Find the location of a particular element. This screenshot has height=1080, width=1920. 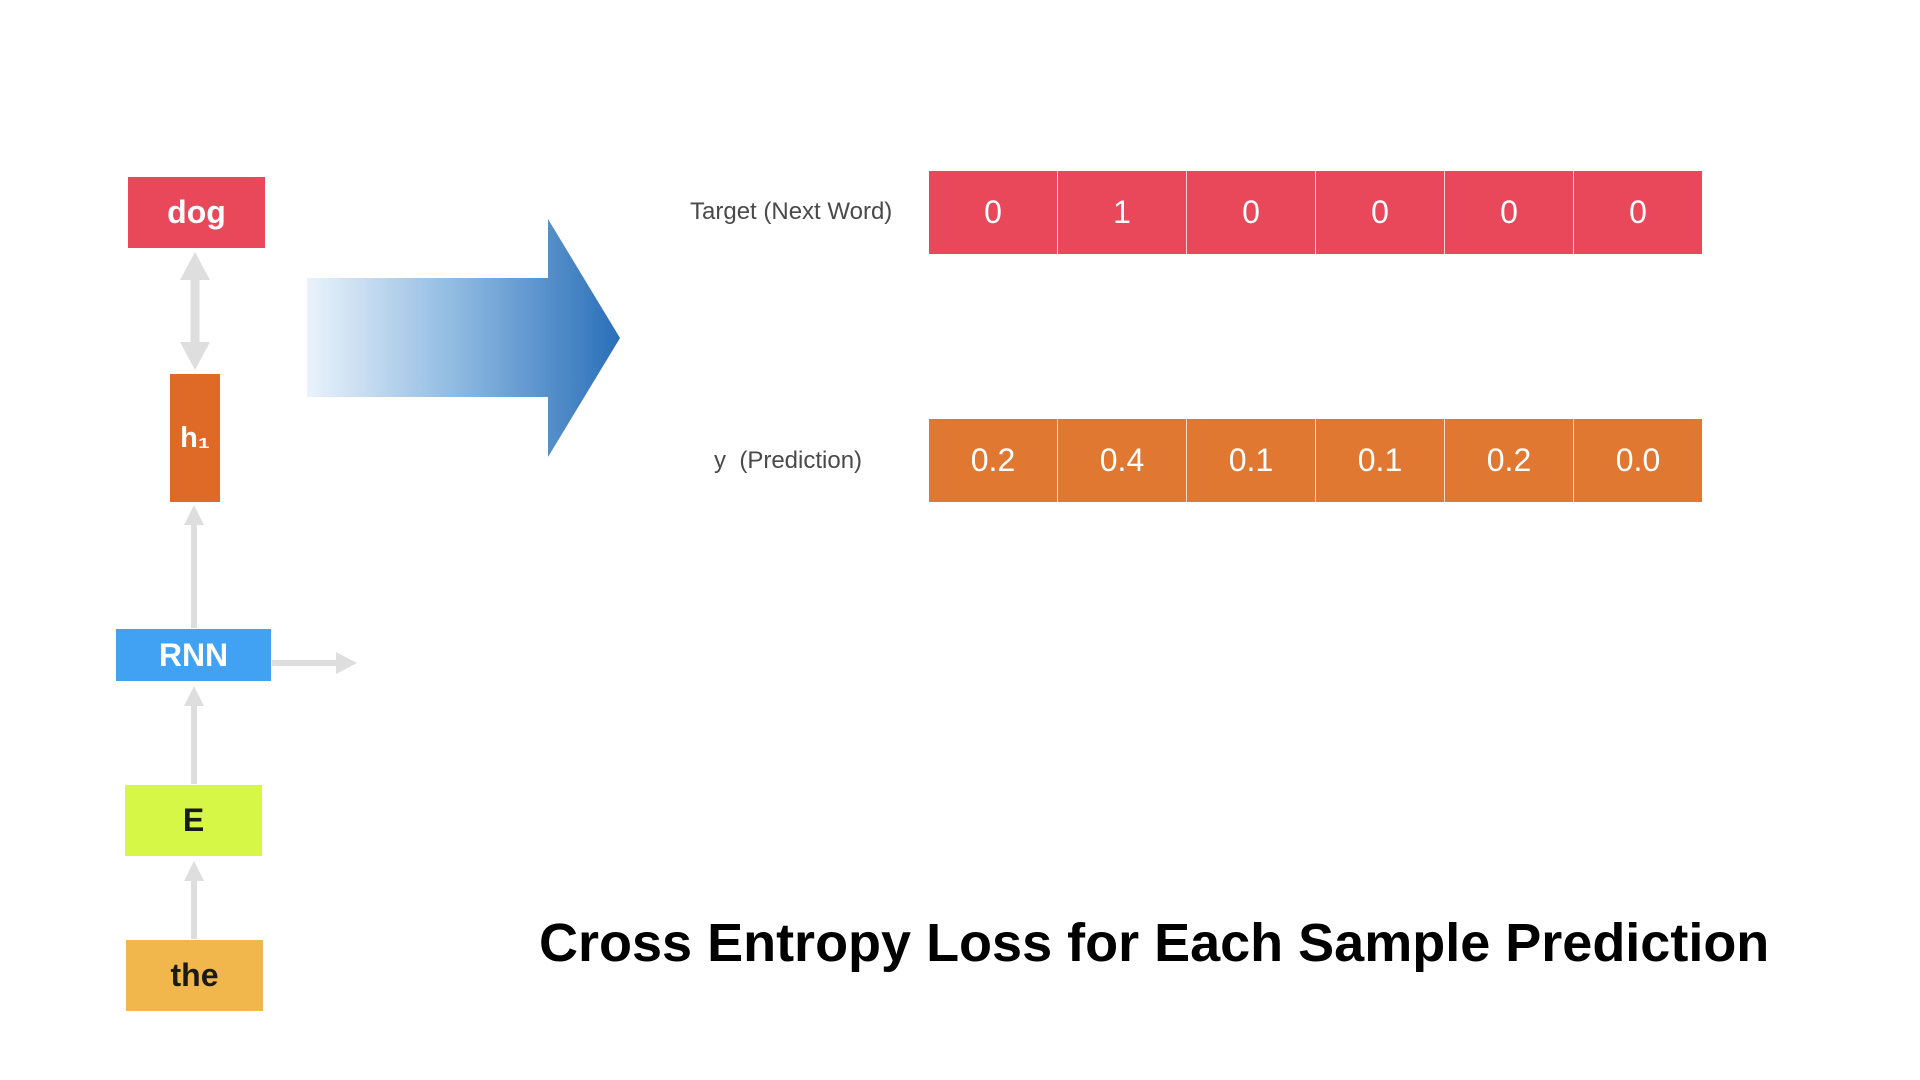

hidden-state-node: h₁ is located at coordinates (195, 438).